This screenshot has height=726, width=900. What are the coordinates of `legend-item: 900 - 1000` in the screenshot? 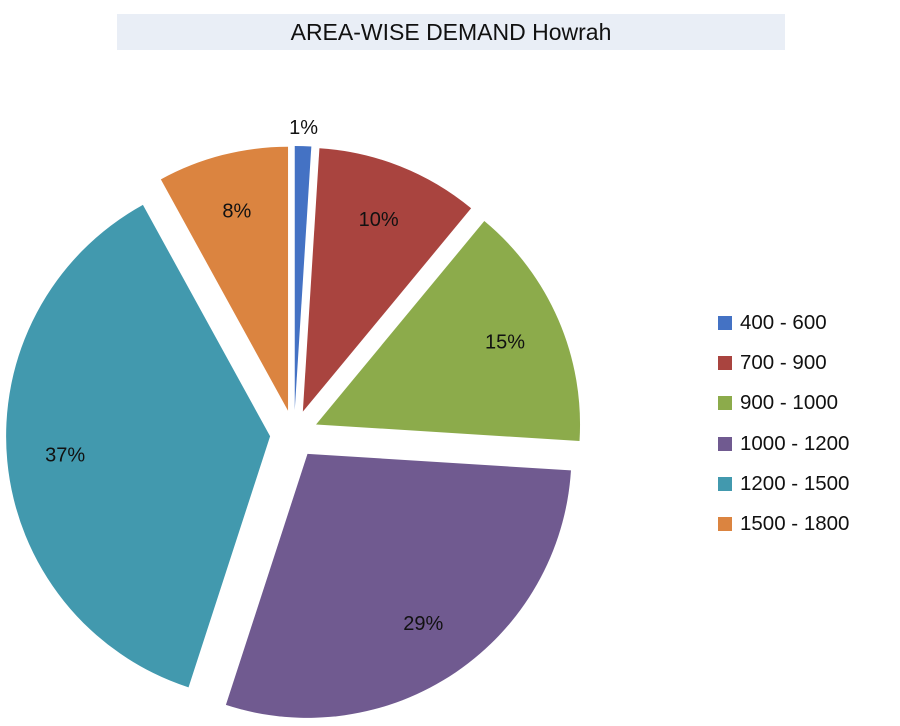 It's located at (805, 403).